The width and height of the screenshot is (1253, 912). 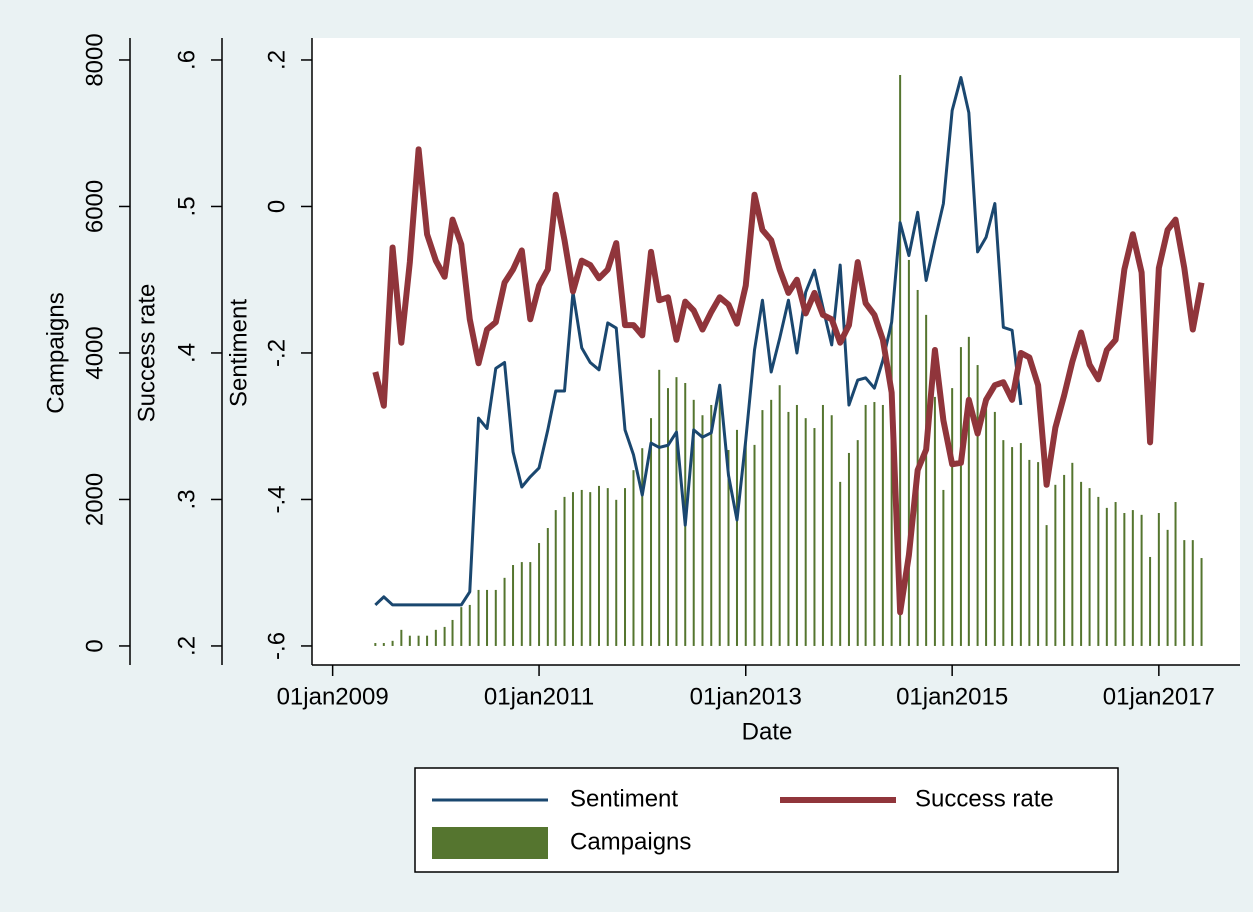 What do you see at coordinates (1159, 696) in the screenshot?
I see `x-tick-label: 01jan2017` at bounding box center [1159, 696].